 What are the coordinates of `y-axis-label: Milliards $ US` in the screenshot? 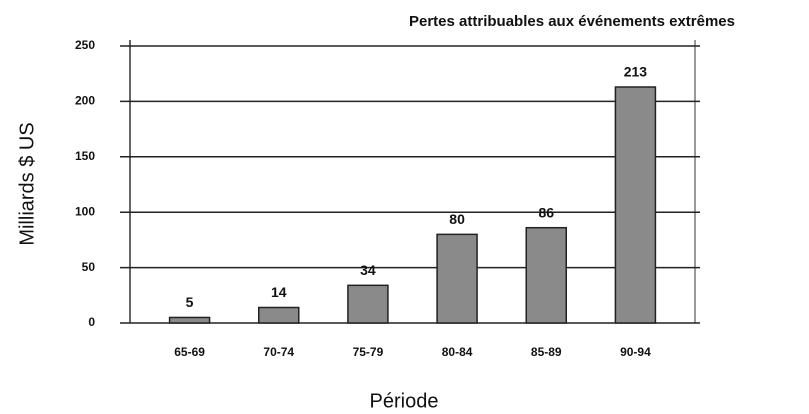 It's located at (27, 183).